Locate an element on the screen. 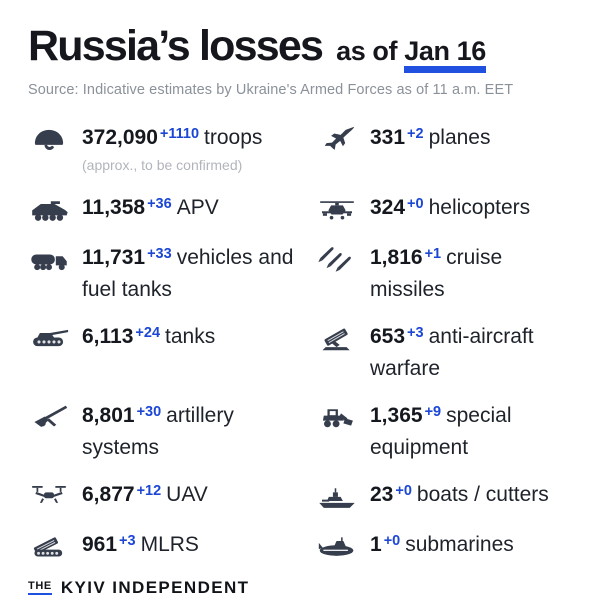 This screenshot has width=600, height=600. helmet-icon is located at coordinates (49, 139).